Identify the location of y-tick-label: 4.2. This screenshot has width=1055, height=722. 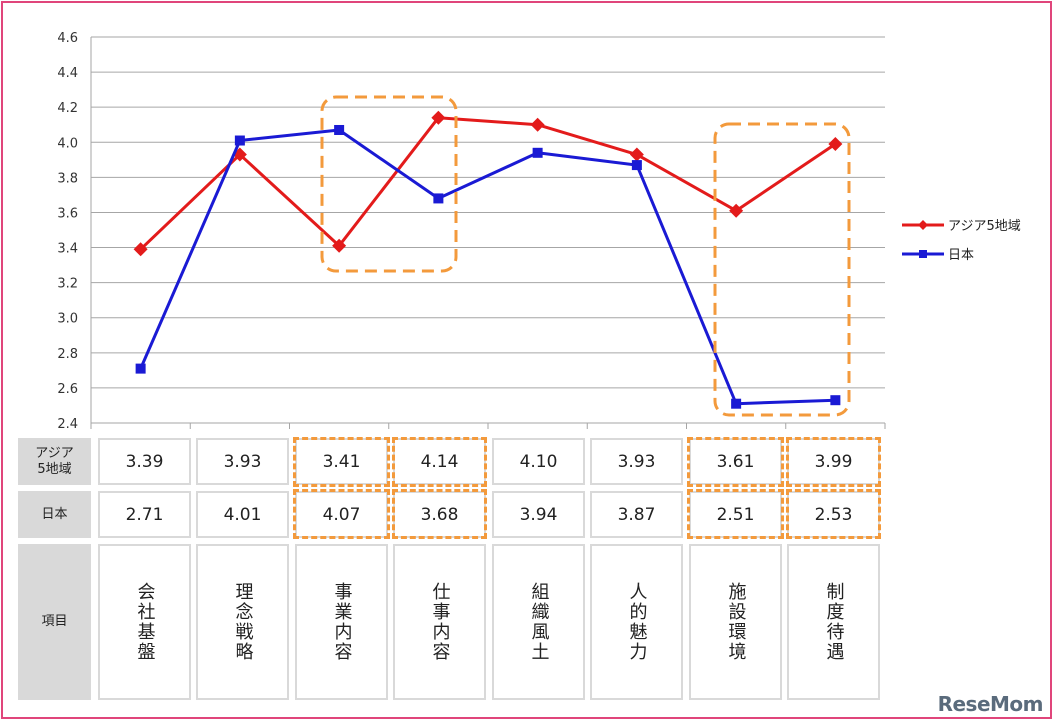
(67, 108).